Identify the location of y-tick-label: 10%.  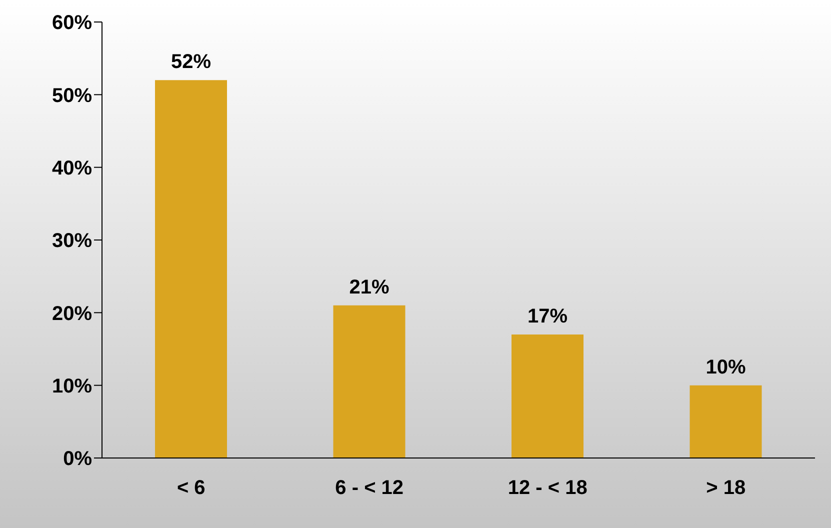
(72, 386).